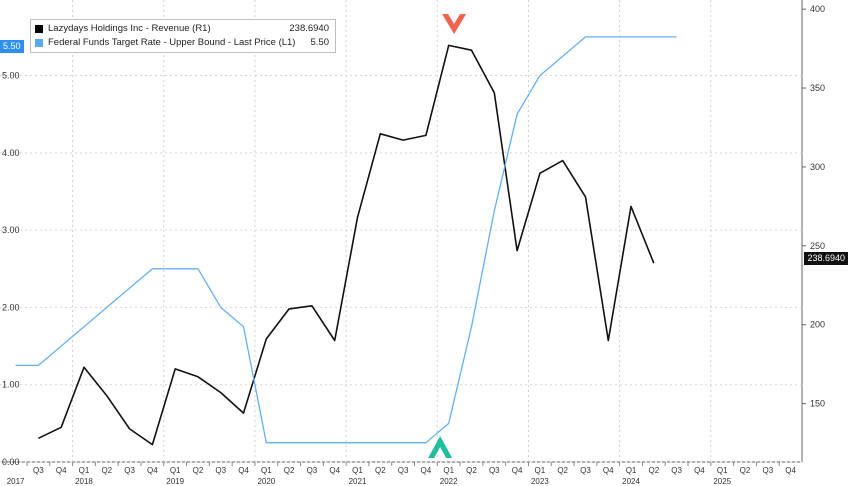 The height and width of the screenshot is (486, 848). Describe the element at coordinates (817, 404) in the screenshot. I see `right-tick-label: 150` at that location.